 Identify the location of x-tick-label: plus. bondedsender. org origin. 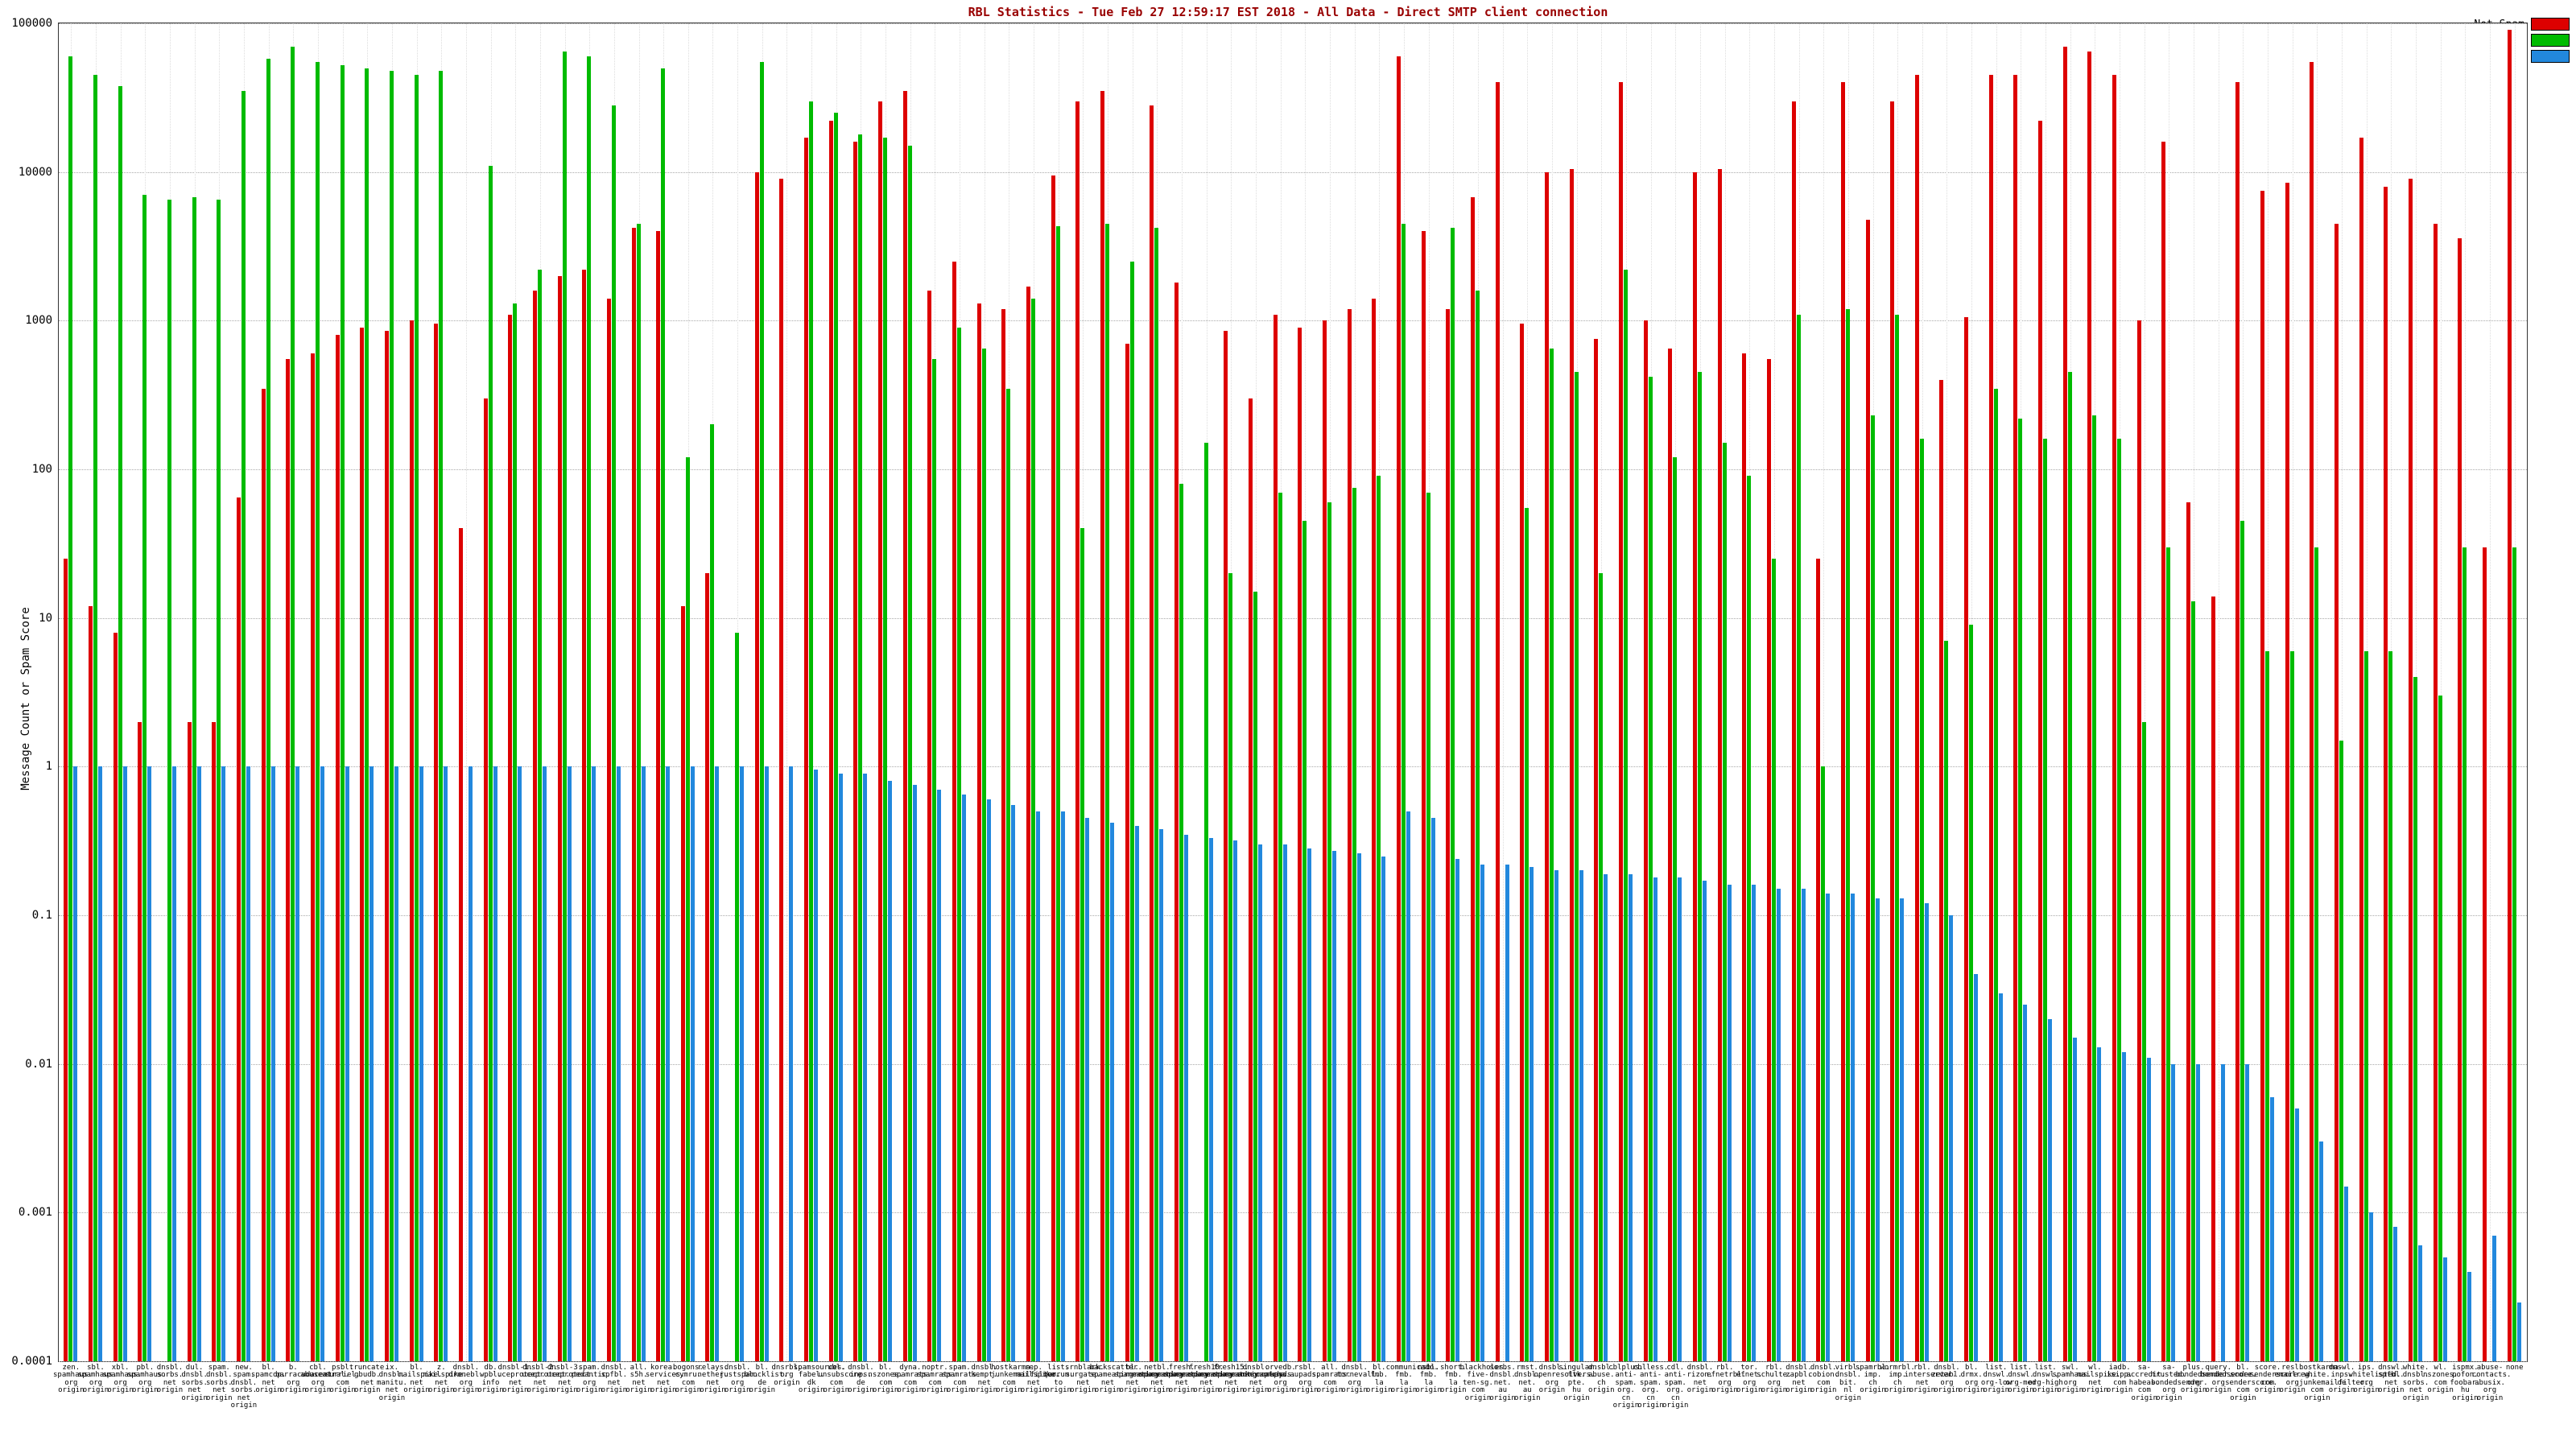
(2204, 1379).